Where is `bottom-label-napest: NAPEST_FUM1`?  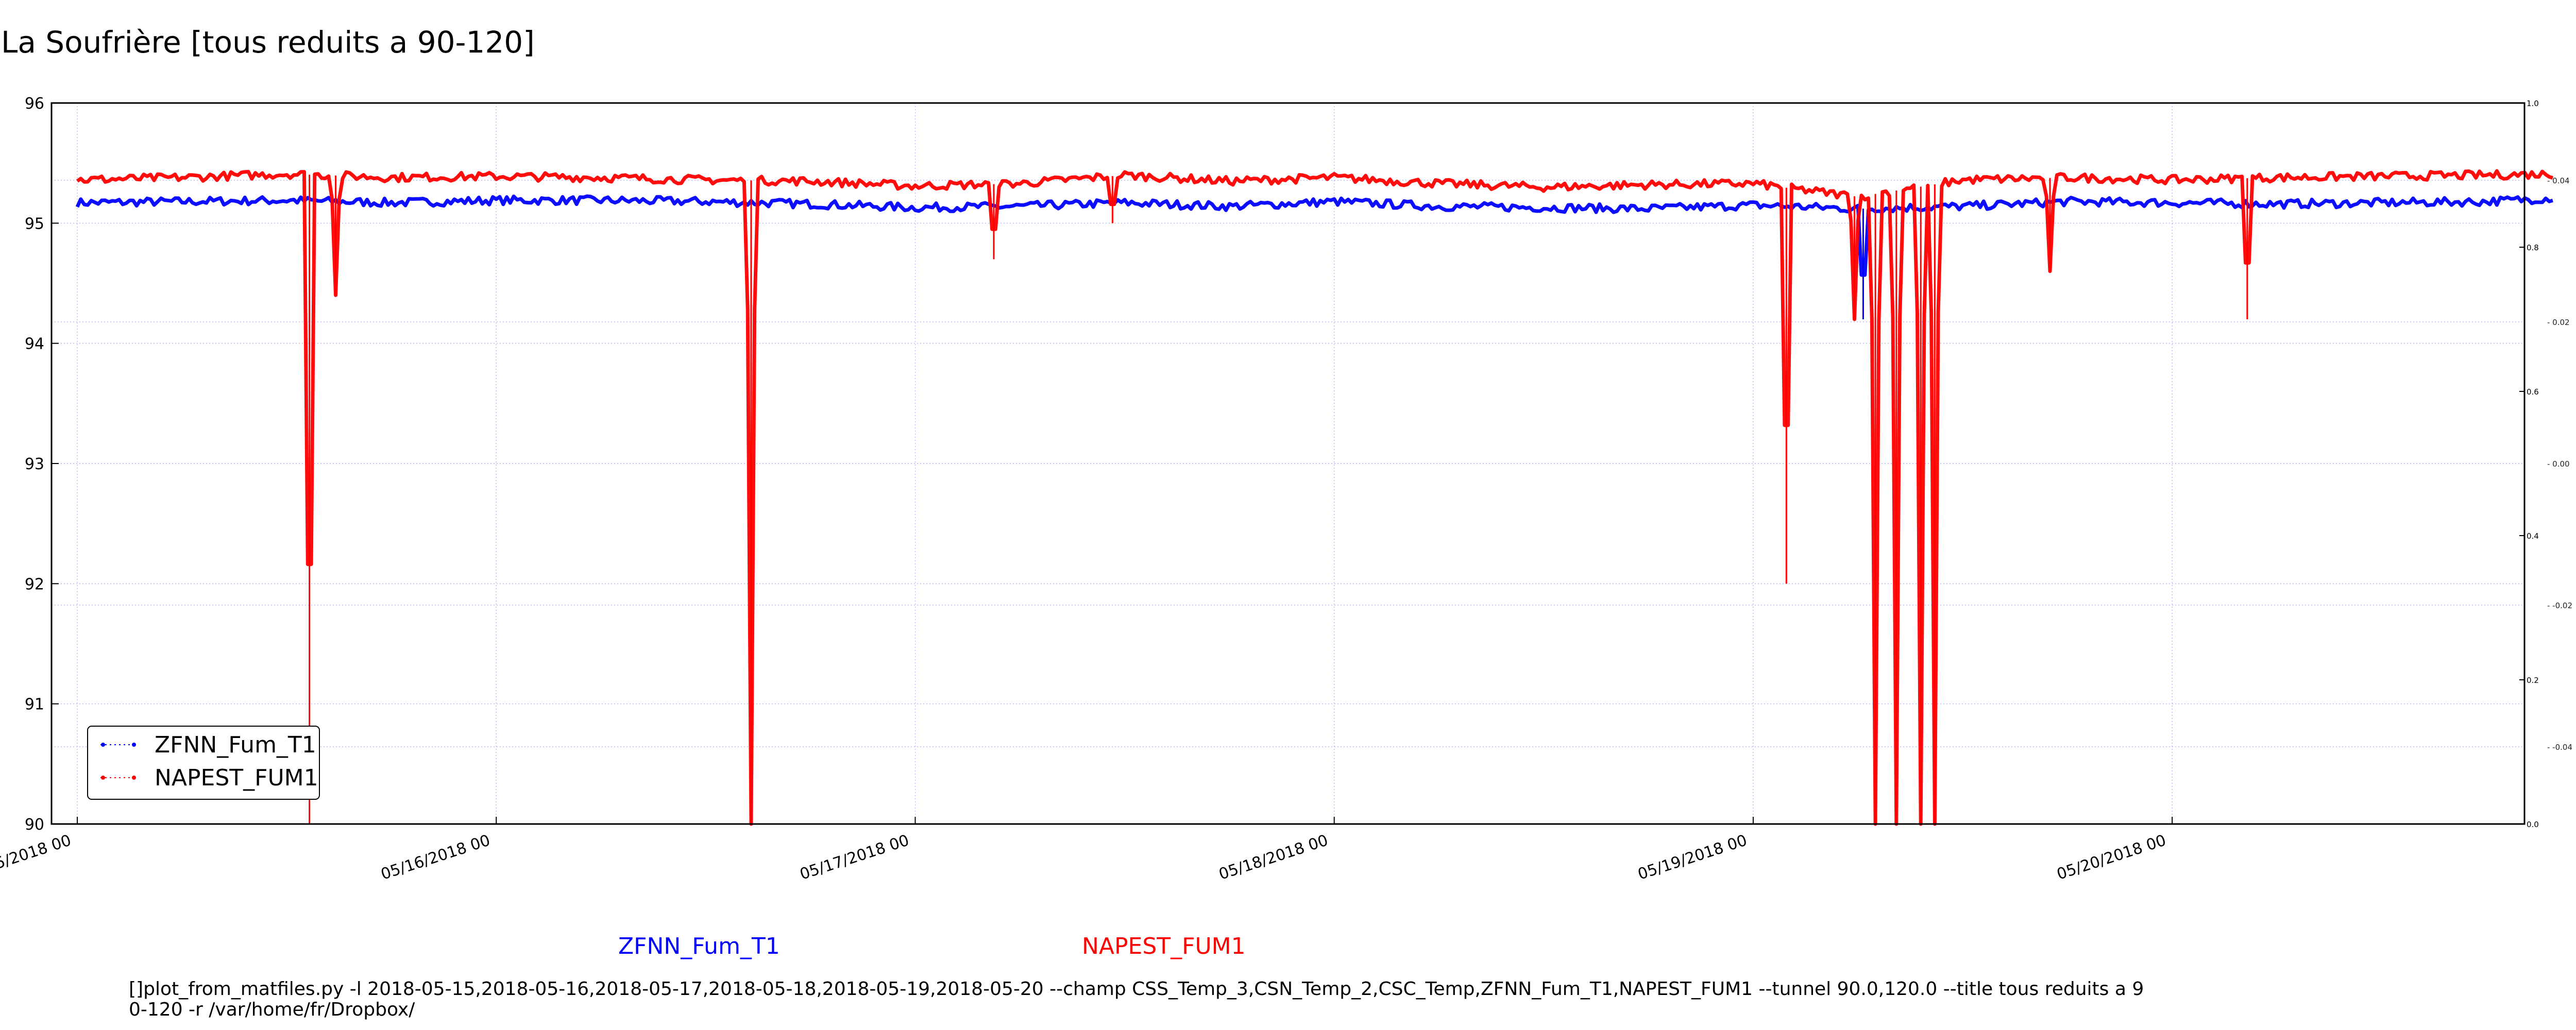 bottom-label-napest: NAPEST_FUM1 is located at coordinates (1164, 946).